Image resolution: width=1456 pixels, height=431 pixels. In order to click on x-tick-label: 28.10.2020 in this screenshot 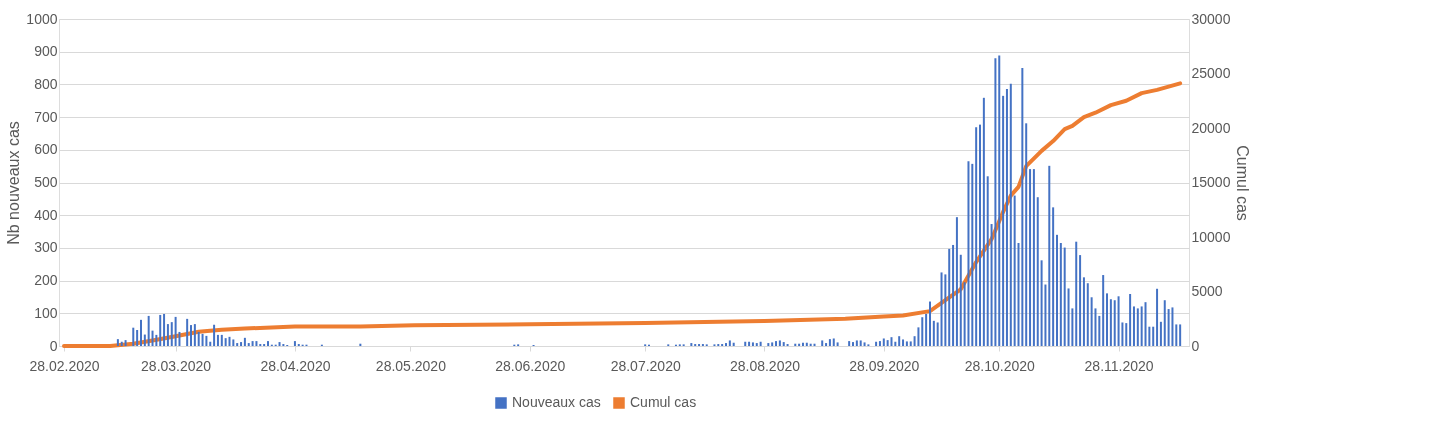, I will do `click(999, 365)`.